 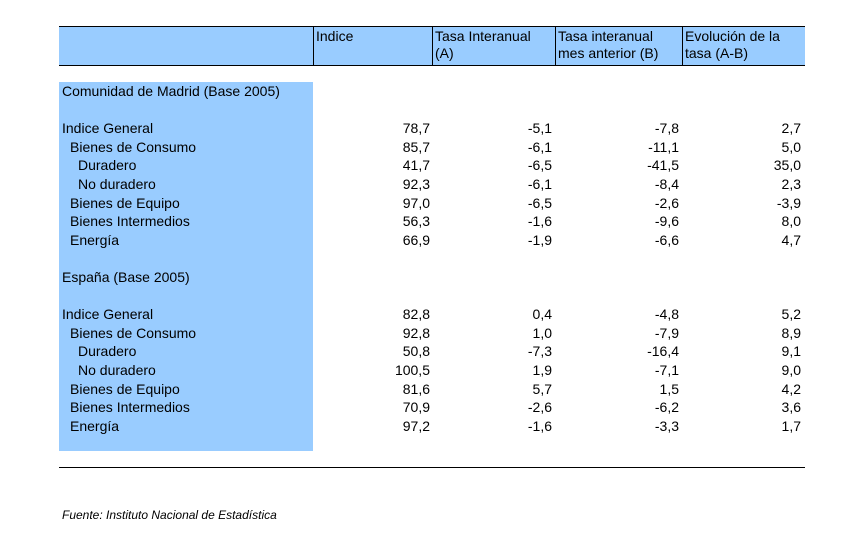 What do you see at coordinates (431, 221) in the screenshot?
I see `table-row: Bienes Intermedios 56,3 -1,6 -9,6 8,0` at bounding box center [431, 221].